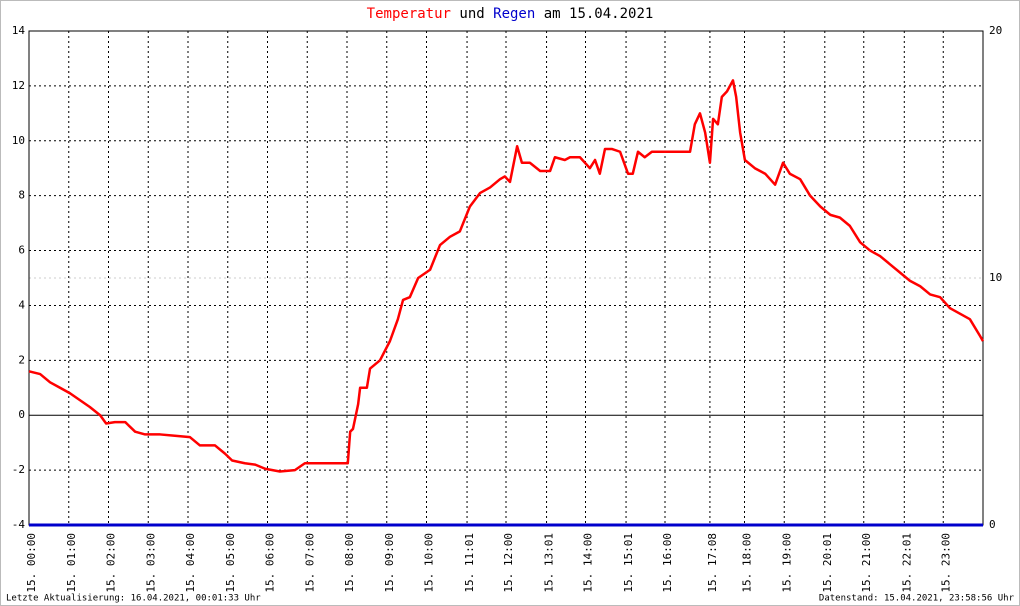  Describe the element at coordinates (150, 563) in the screenshot. I see `x-tick-label: 15. 03:00` at that location.